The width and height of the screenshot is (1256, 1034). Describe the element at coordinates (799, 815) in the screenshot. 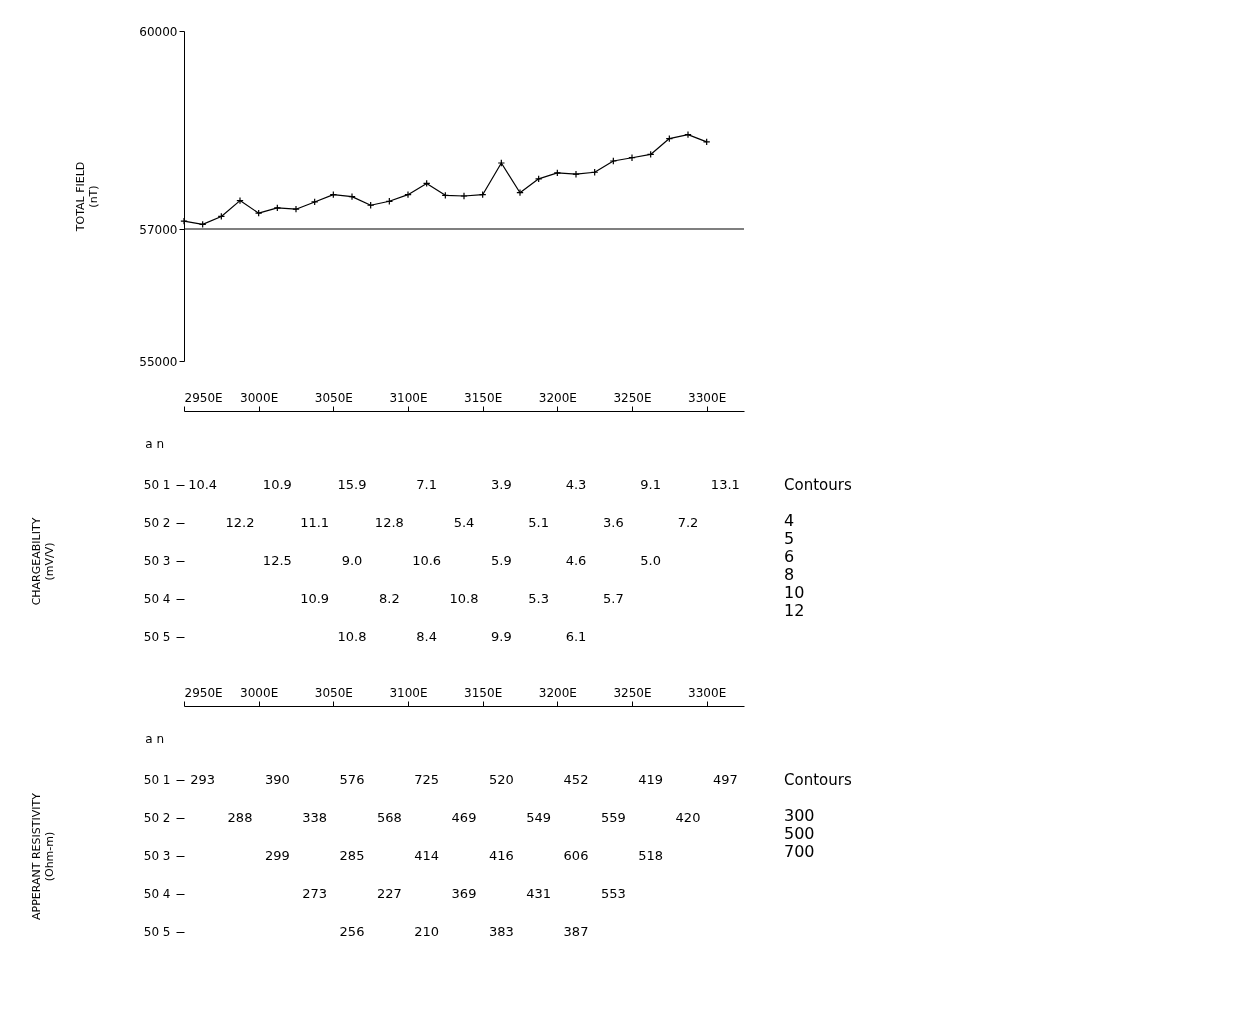

I see `text: 300` at that location.